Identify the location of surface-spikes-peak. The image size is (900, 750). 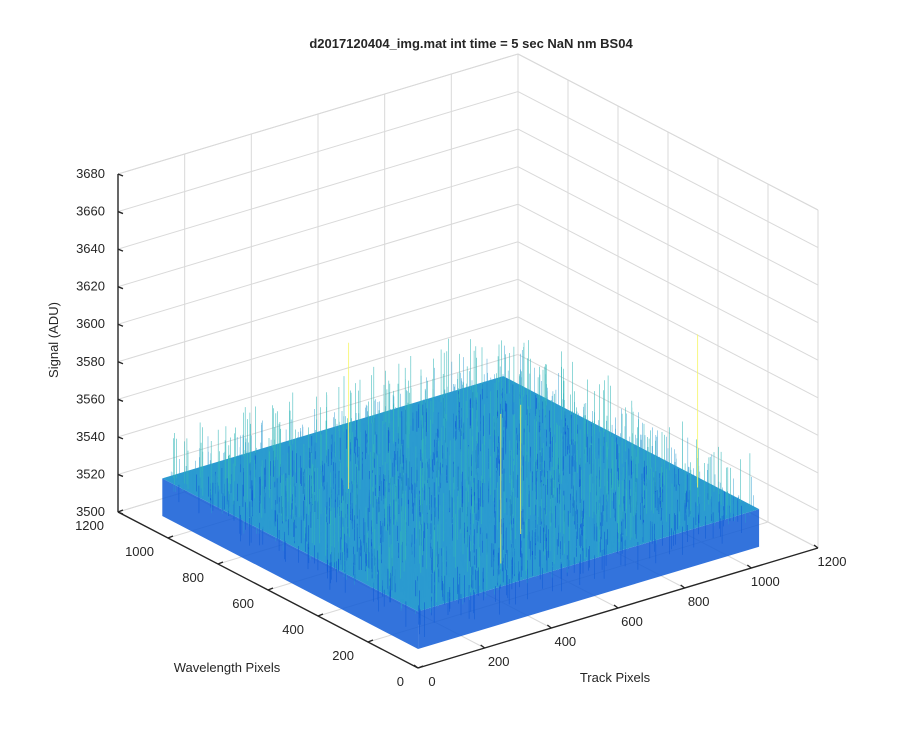
(523, 449).